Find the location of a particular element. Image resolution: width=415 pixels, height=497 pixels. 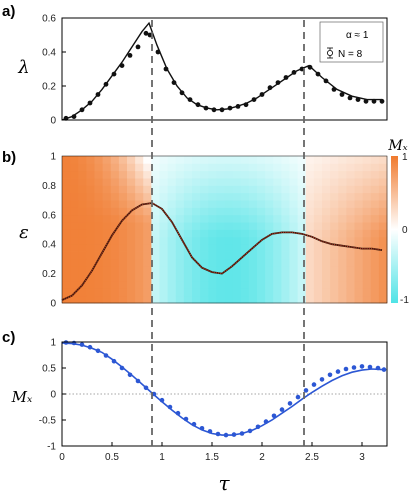

panel-c-ylabel: Mₓ is located at coordinates (22, 397).